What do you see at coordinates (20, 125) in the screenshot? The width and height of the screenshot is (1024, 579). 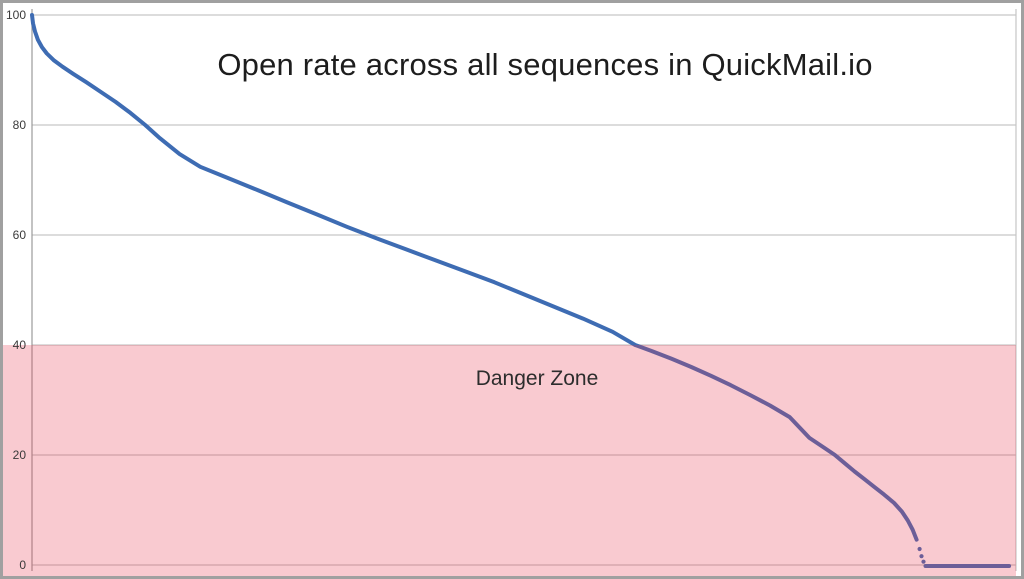 I see `y-tick-label-80: 80` at bounding box center [20, 125].